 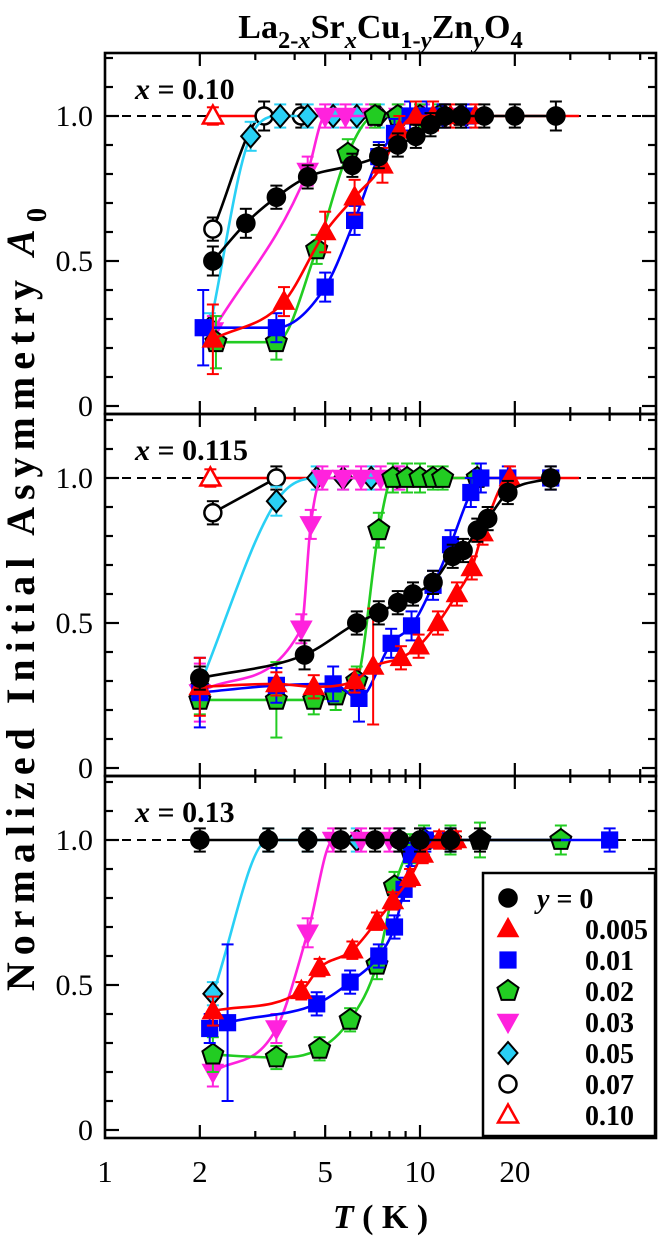 I want to click on series-0.07, so click(x=245, y=495).